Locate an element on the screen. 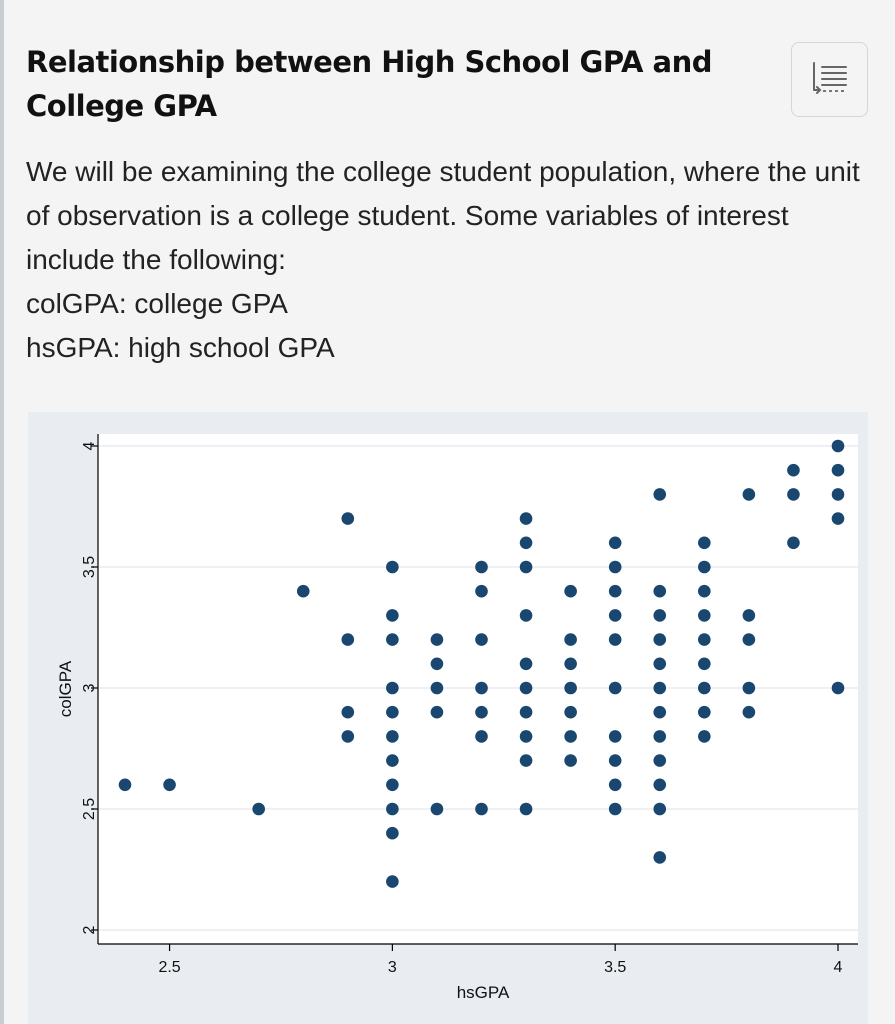 Image resolution: width=895 pixels, height=1024 pixels. y-tick-label: 2.5 is located at coordinates (89, 809).